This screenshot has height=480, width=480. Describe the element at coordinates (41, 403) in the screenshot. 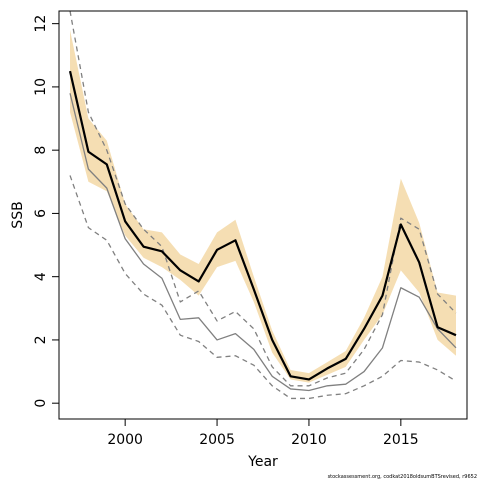

I see `y-tick-label: 0` at that location.